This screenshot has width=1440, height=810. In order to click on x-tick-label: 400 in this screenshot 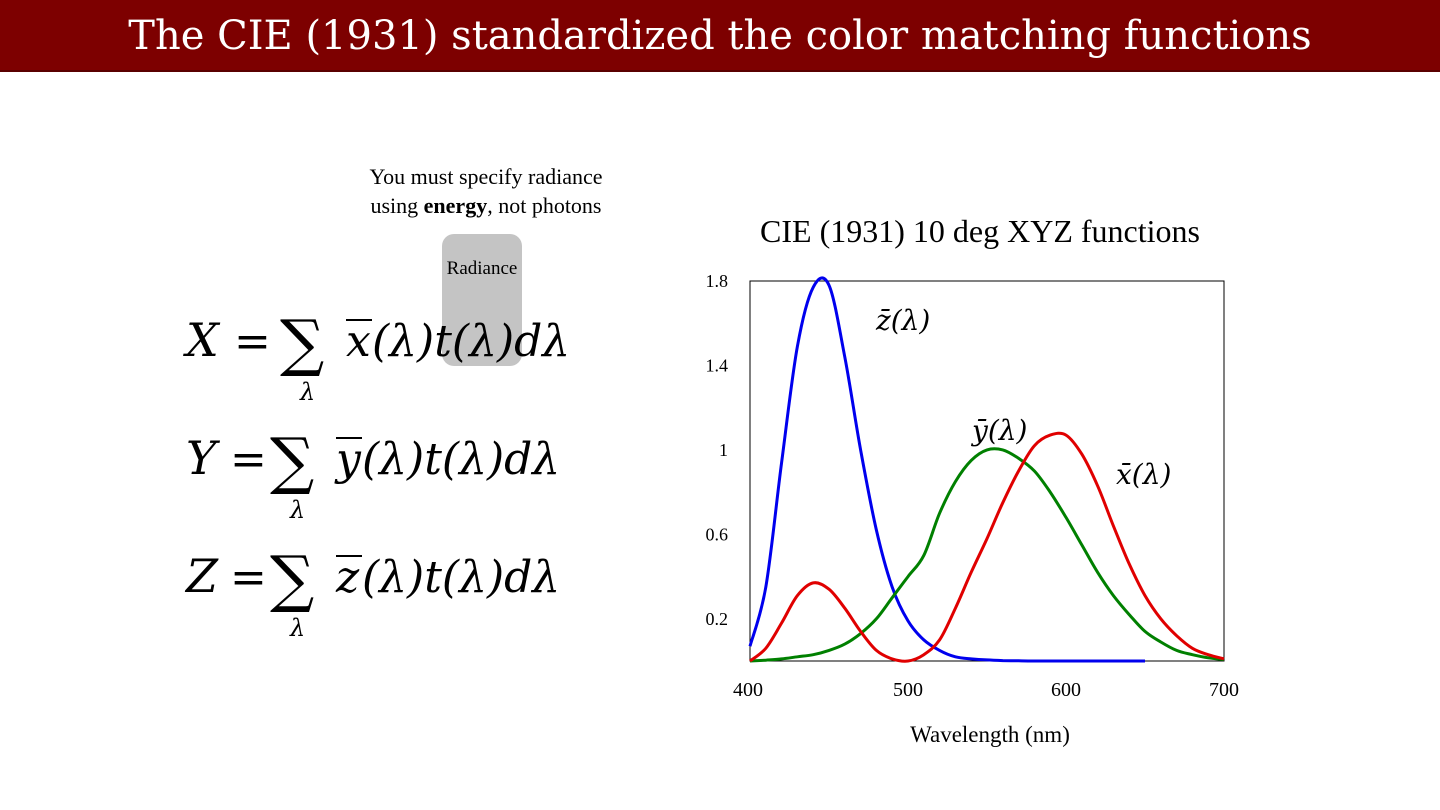, I will do `click(748, 690)`.